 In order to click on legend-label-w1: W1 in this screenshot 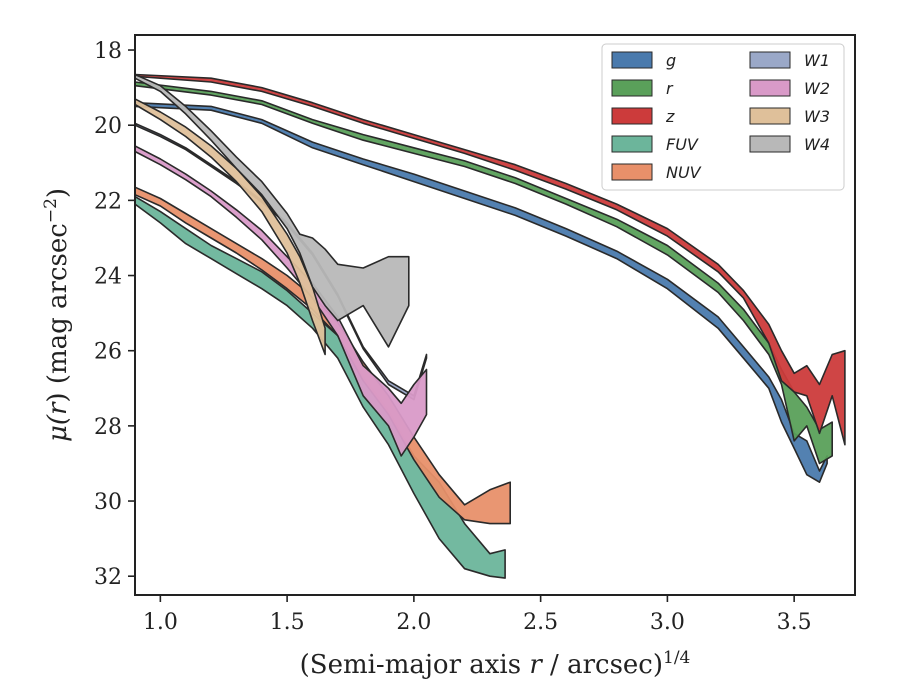, I will do `click(817, 60)`.